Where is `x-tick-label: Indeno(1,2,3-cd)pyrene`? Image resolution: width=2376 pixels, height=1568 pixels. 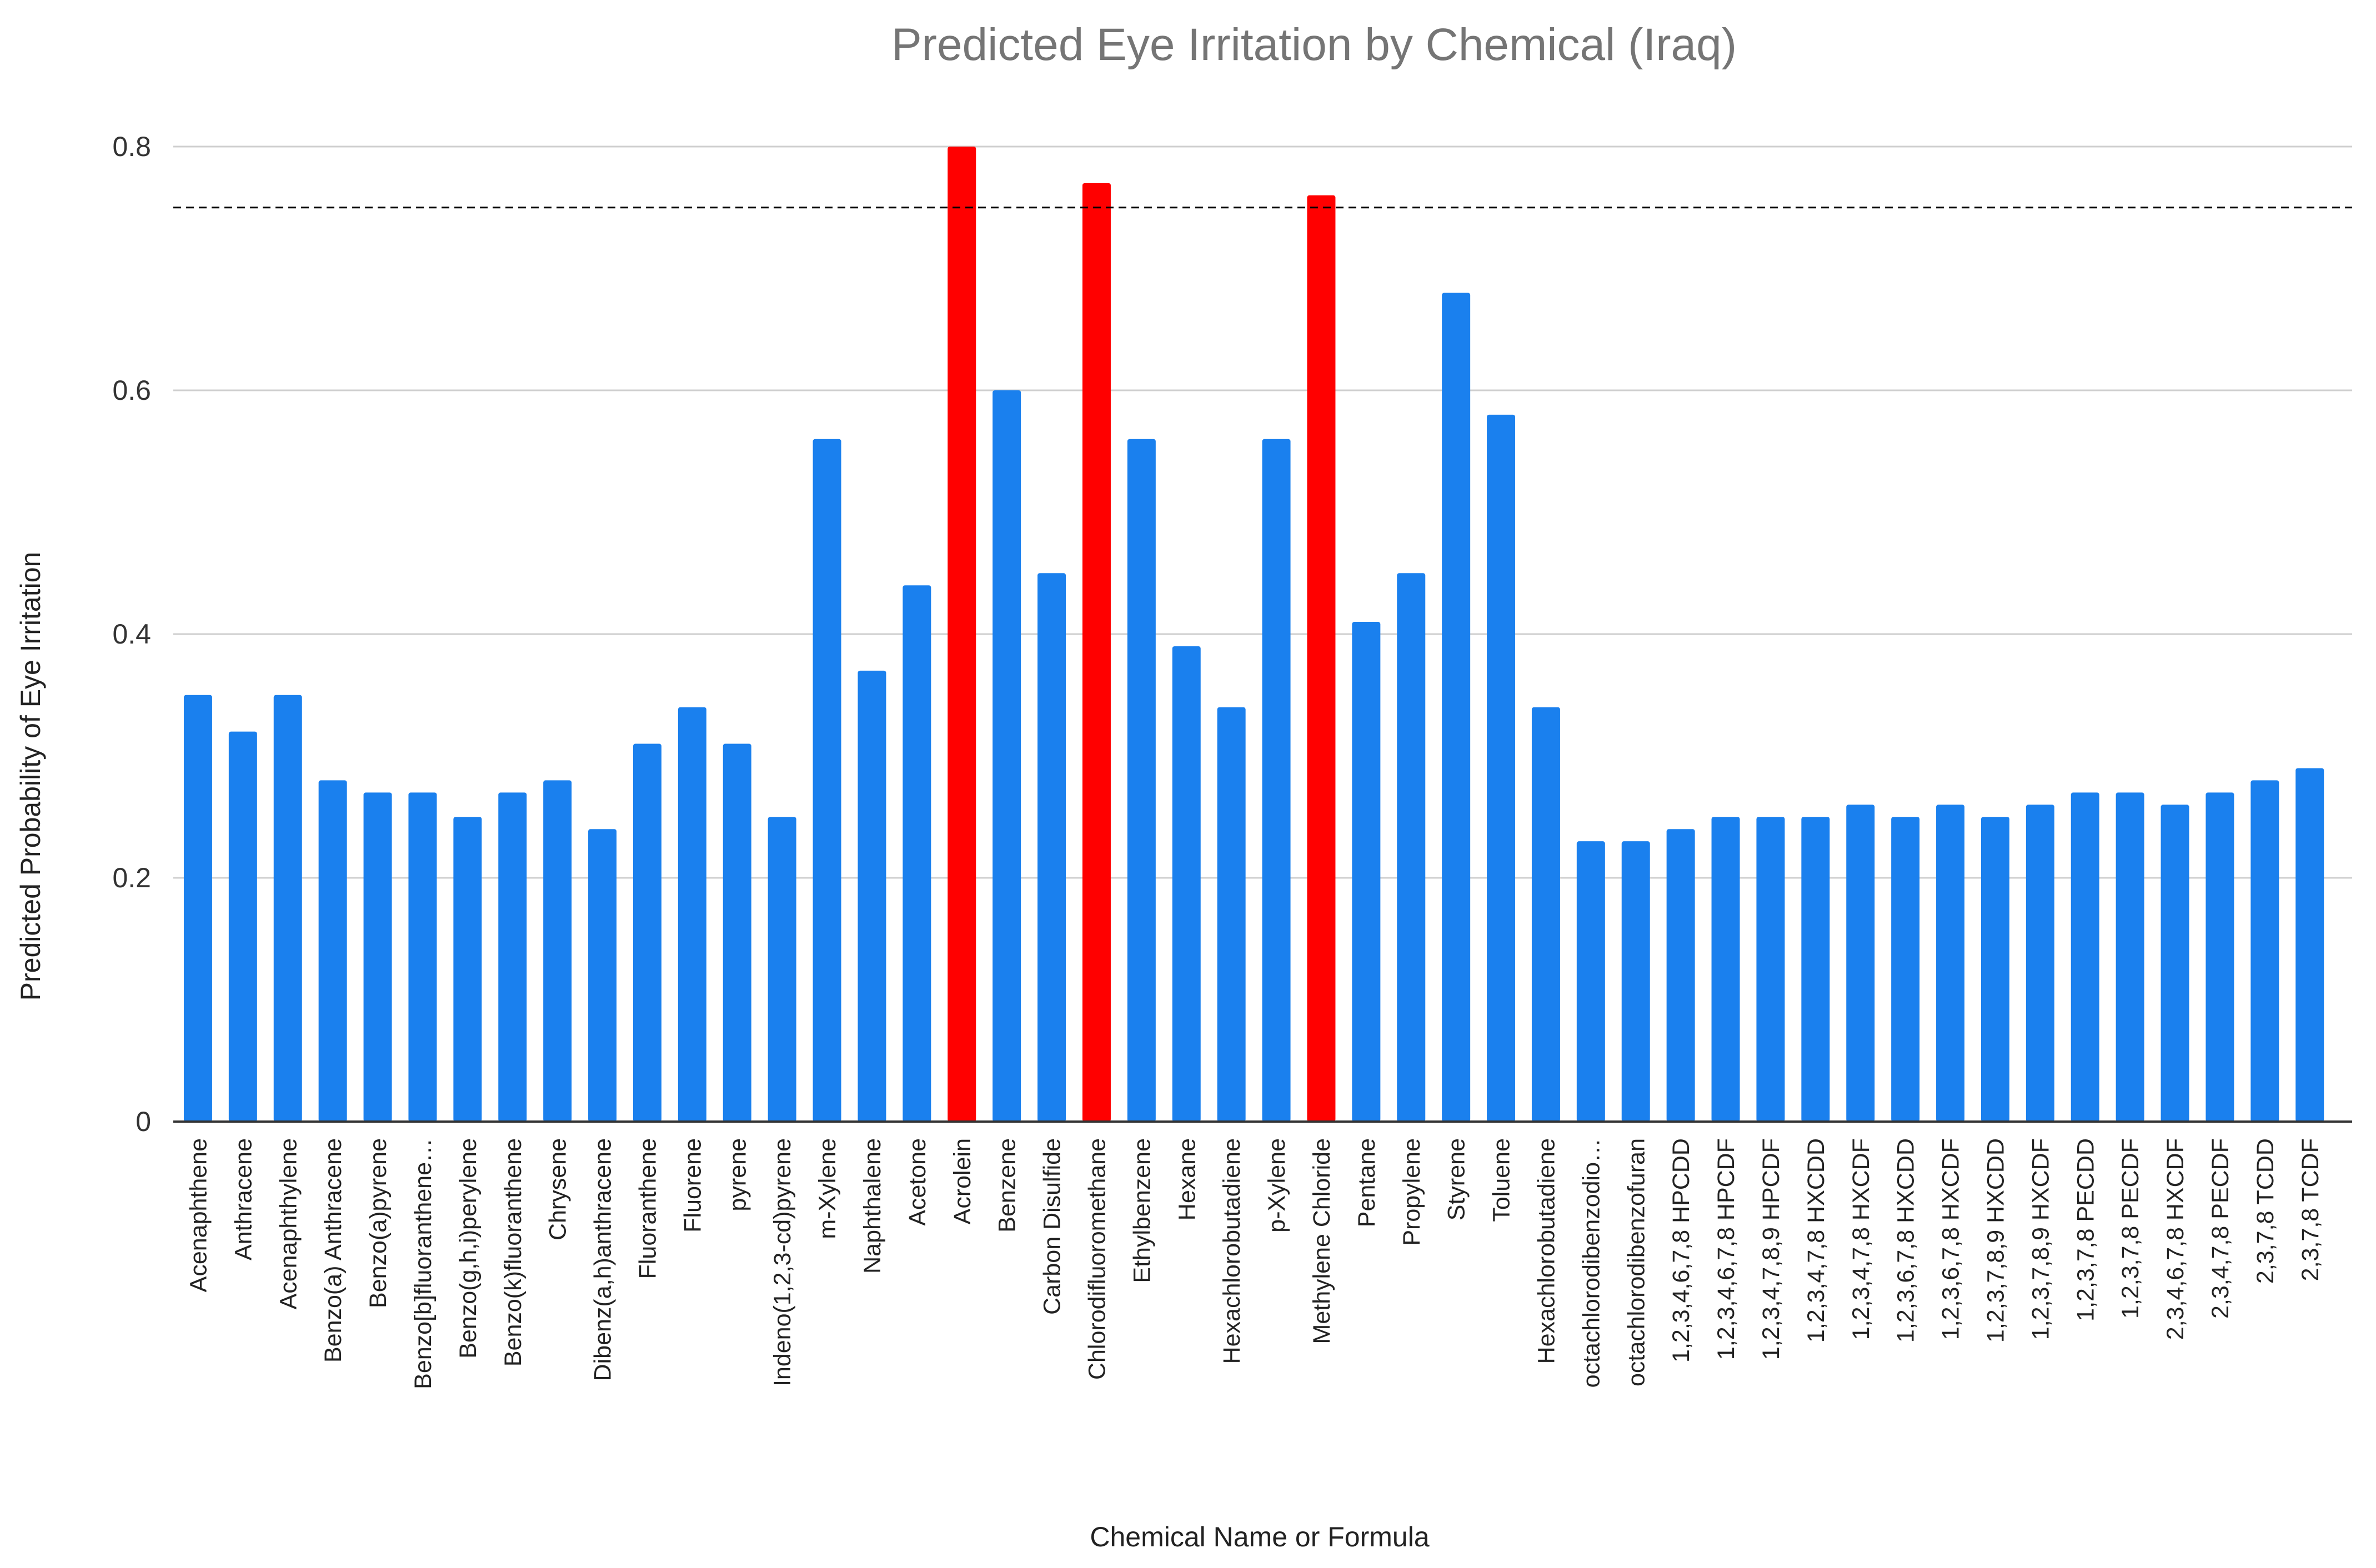
x-tick-label: Indeno(1,2,3-cd)pyrene is located at coordinates (782, 1262).